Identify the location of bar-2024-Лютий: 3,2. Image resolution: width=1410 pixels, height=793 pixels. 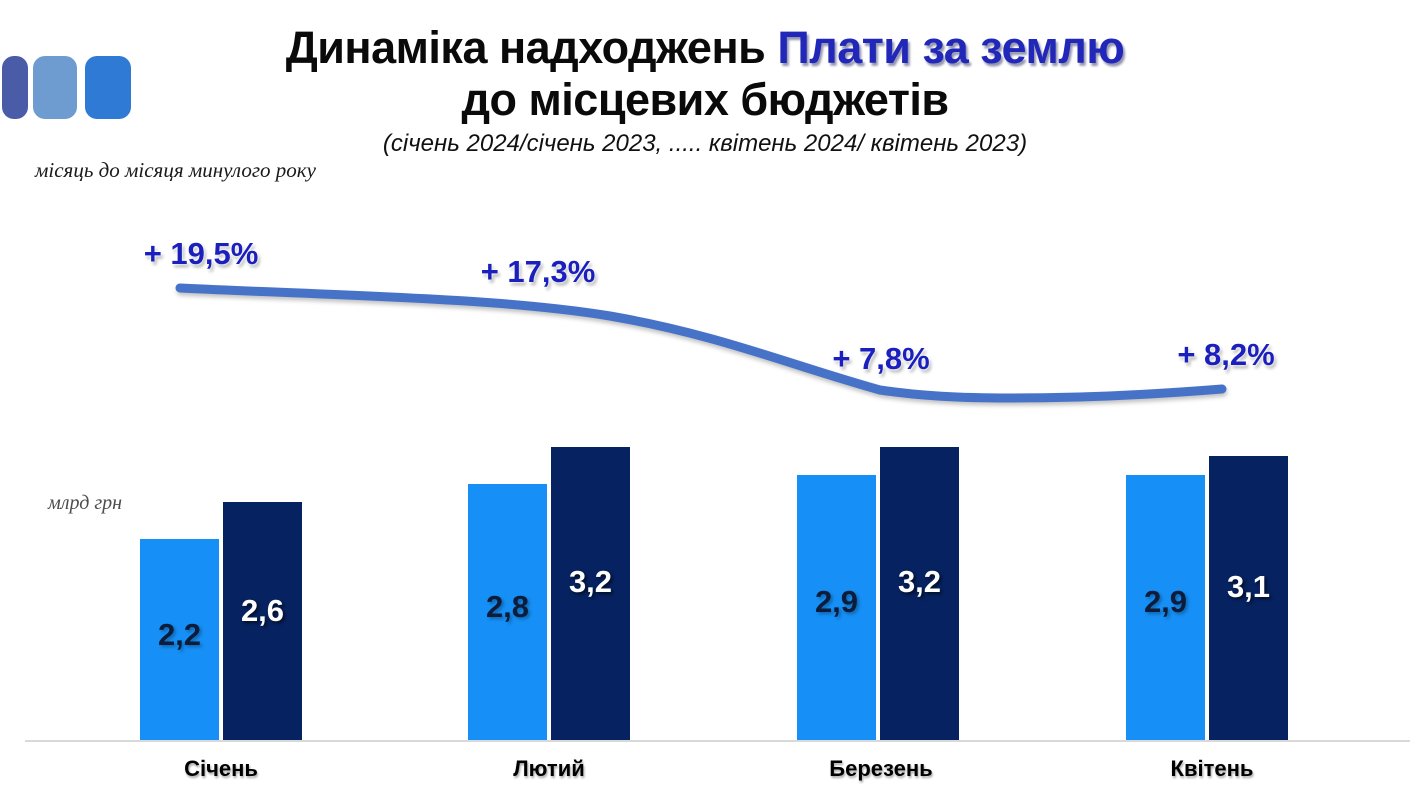
(590, 593).